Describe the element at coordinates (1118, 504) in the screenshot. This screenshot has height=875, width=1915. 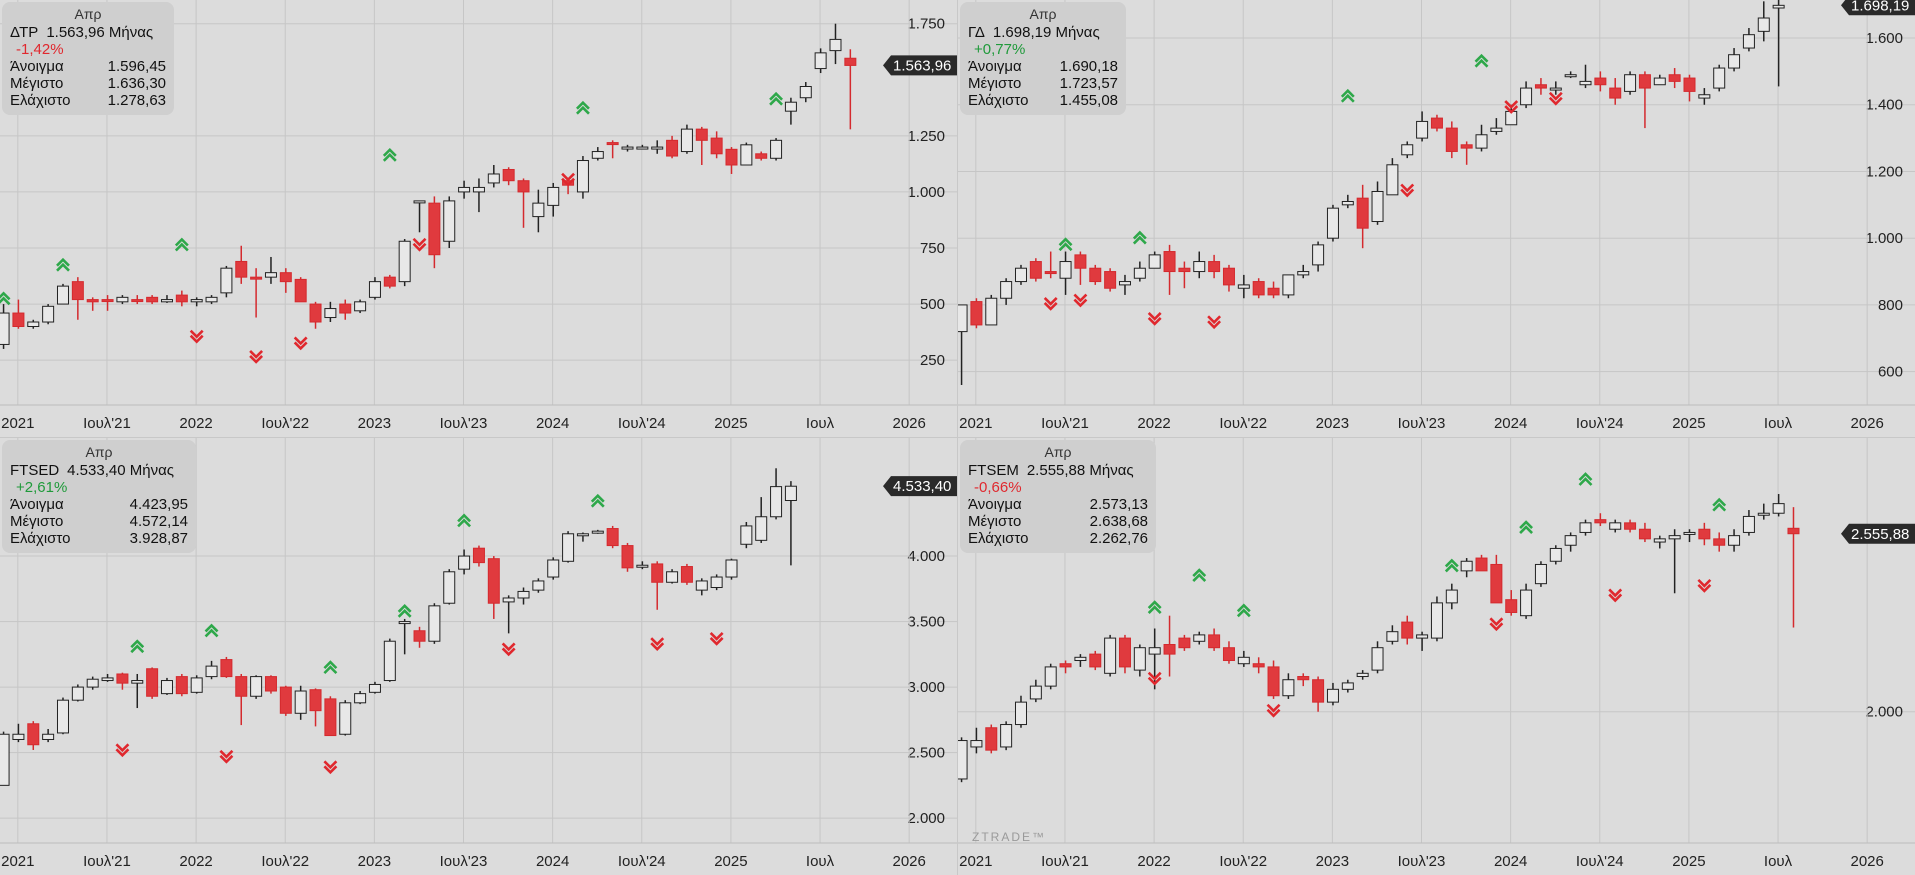
I see `open-value: 2.573,13` at that location.